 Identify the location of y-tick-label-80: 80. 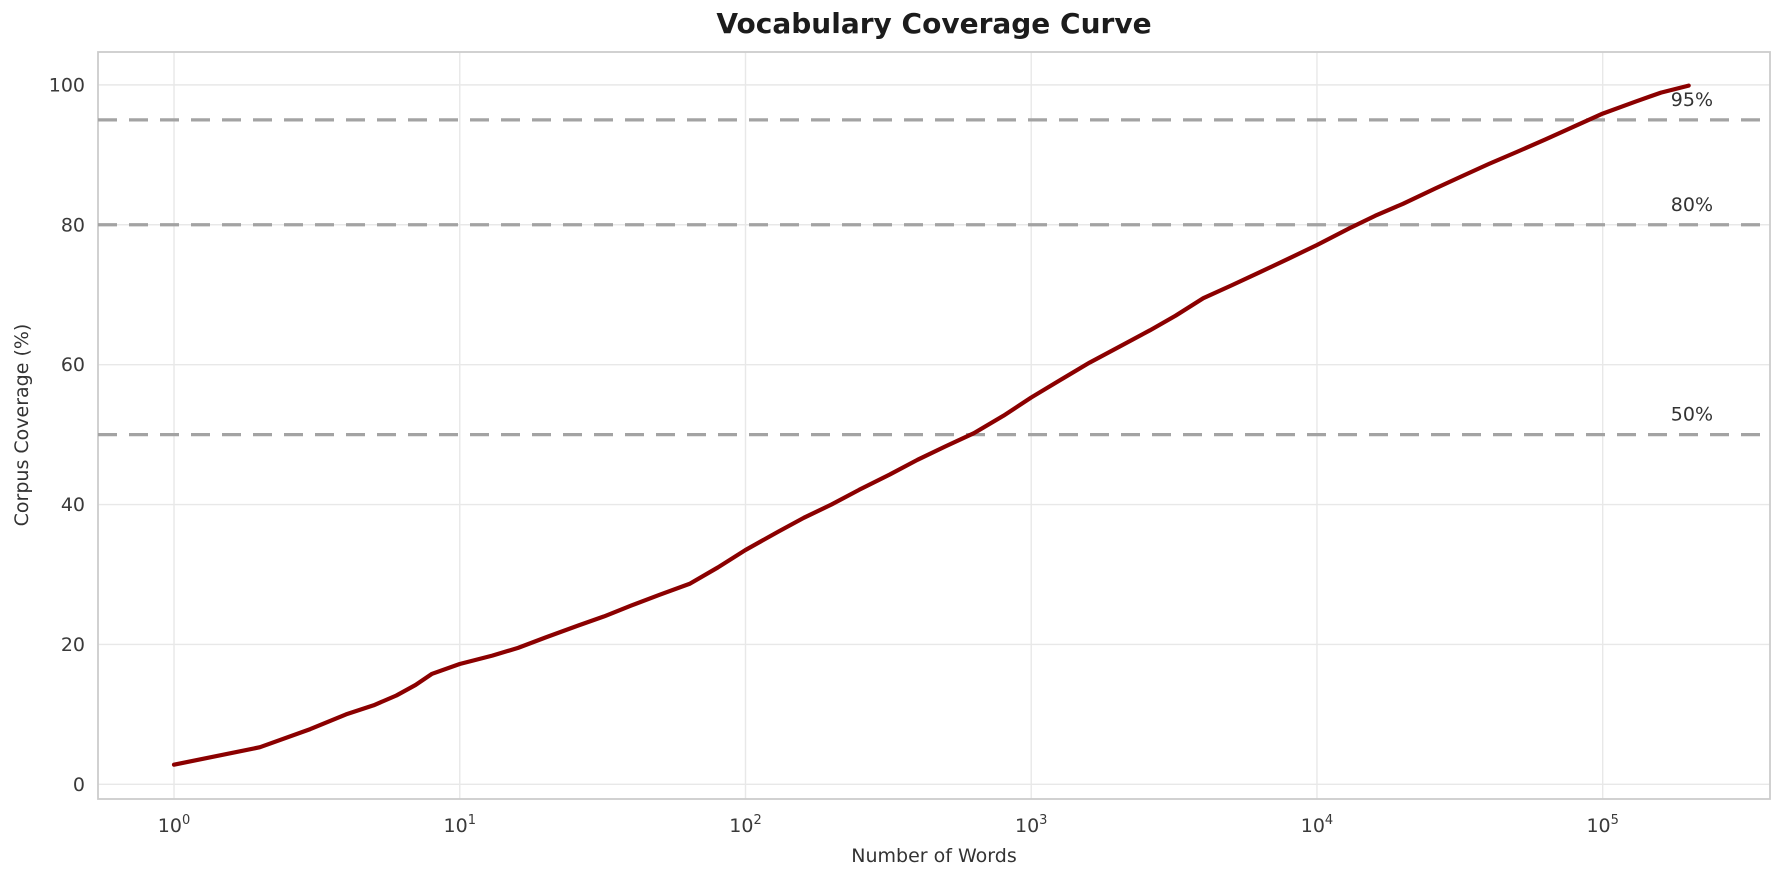
(73, 225).